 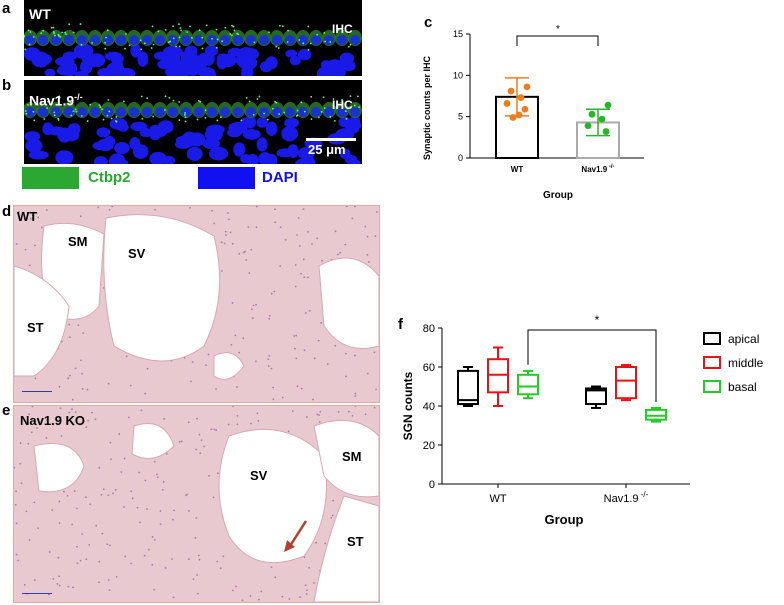 I want to click on data-point, so click(x=588, y=126).